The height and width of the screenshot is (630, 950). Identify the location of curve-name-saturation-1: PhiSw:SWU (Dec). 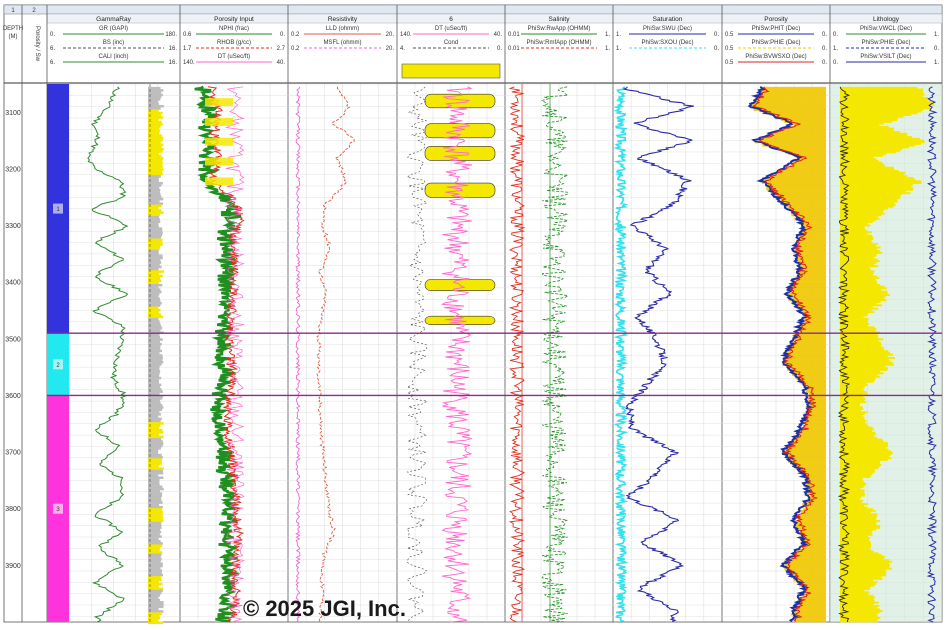
(667, 29).